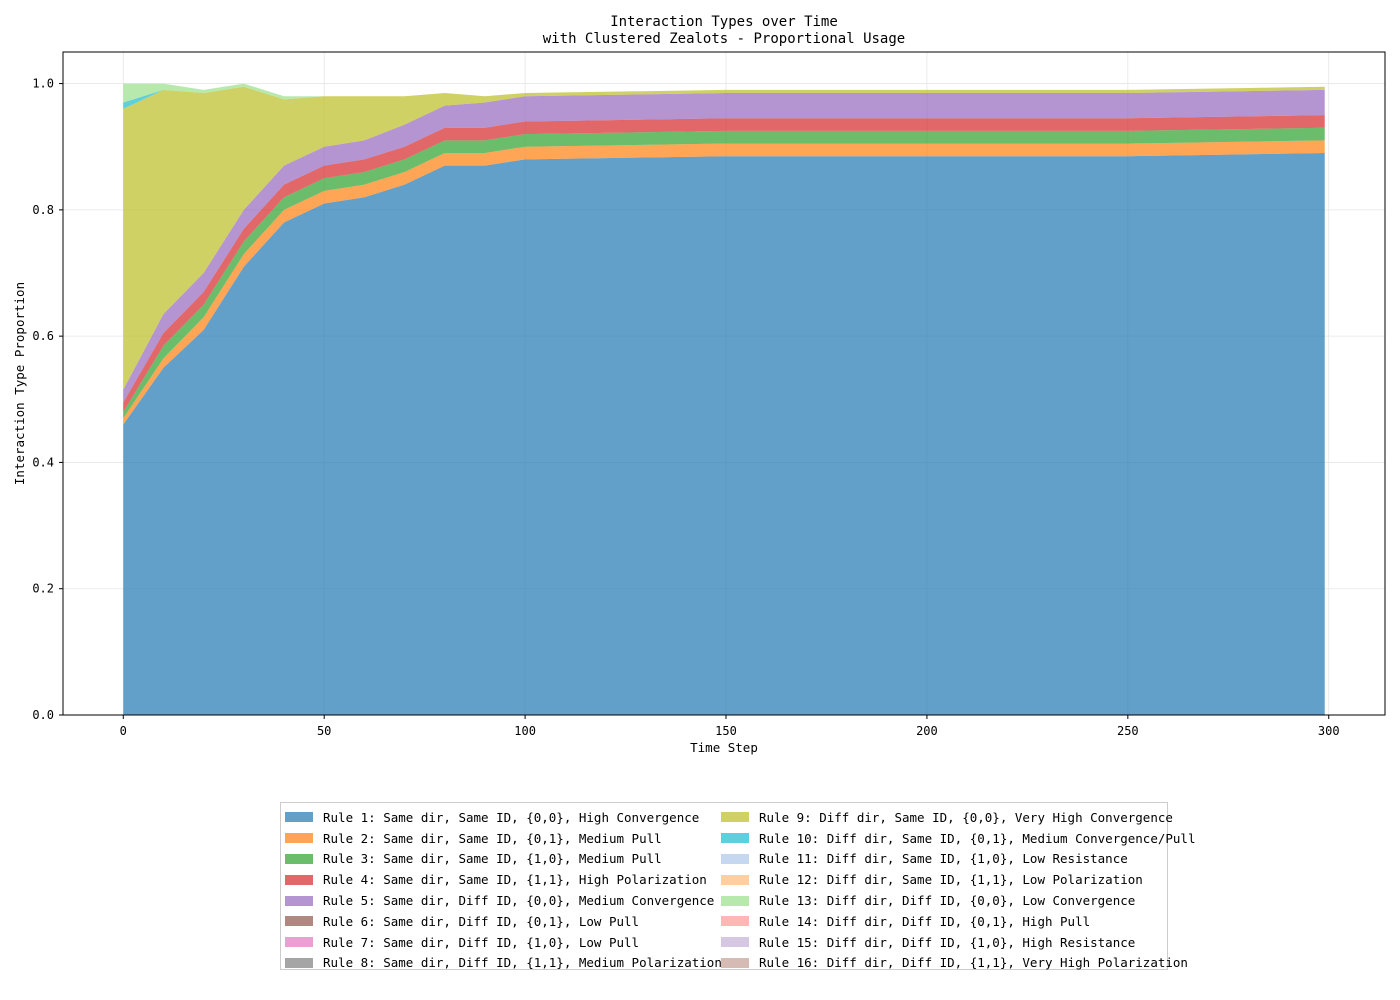 The width and height of the screenshot is (1400, 1000). Describe the element at coordinates (724, 22) in the screenshot. I see `chart-title-line-1: Interaction Types over Time` at that location.